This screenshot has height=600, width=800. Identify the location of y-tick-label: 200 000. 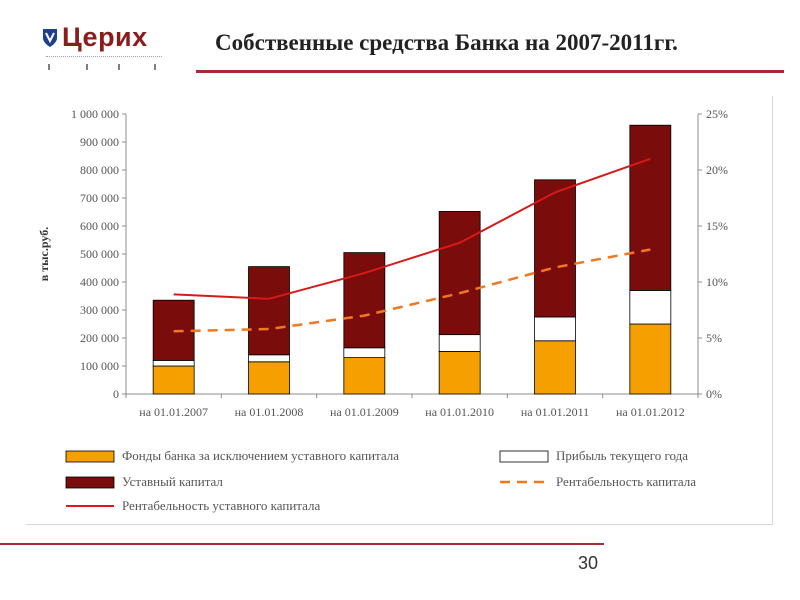
(99, 338).